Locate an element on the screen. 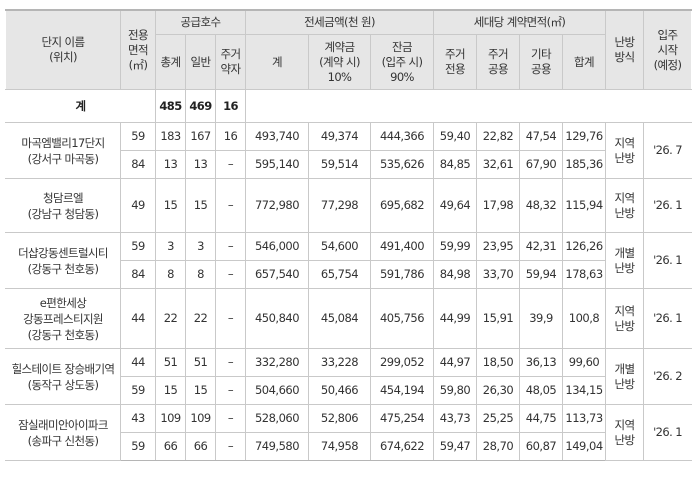 The width and height of the screenshot is (696, 485). cell-ca-sum: 129,76 is located at coordinates (584, 136).